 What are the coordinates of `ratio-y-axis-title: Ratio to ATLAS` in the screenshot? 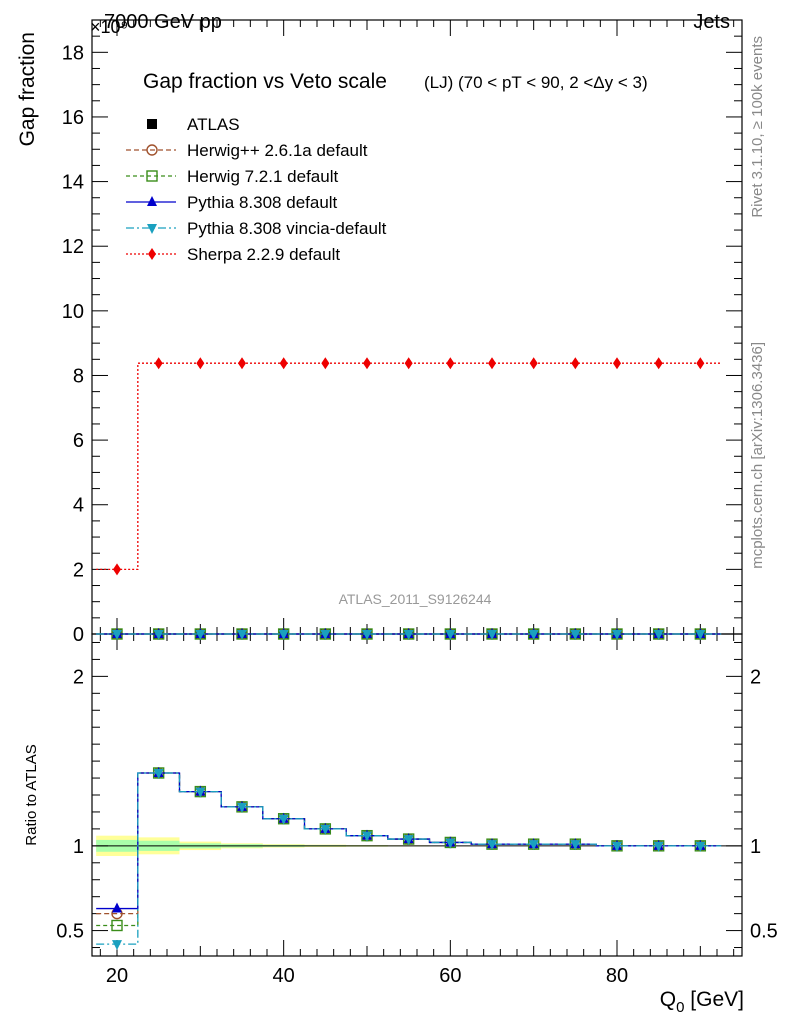 It's located at (31, 794).